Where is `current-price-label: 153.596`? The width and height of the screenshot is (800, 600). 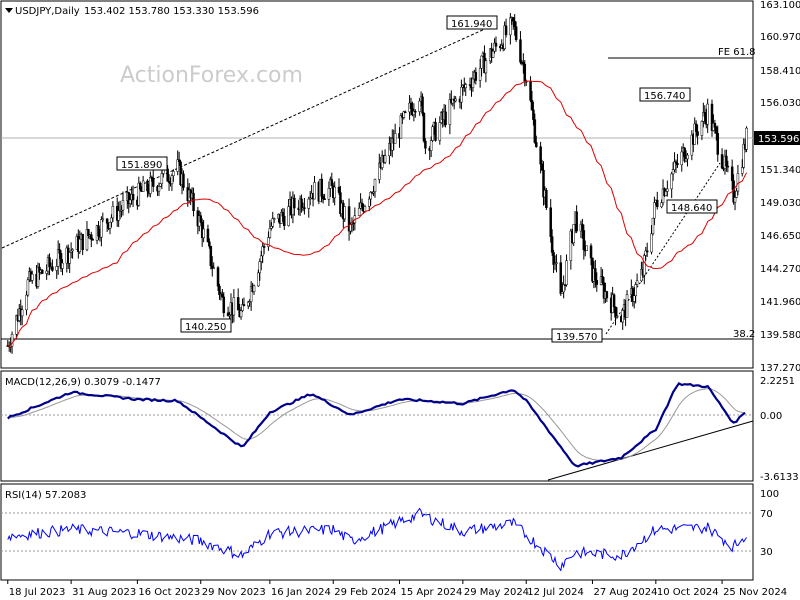 current-price-label: 153.596 is located at coordinates (778, 139).